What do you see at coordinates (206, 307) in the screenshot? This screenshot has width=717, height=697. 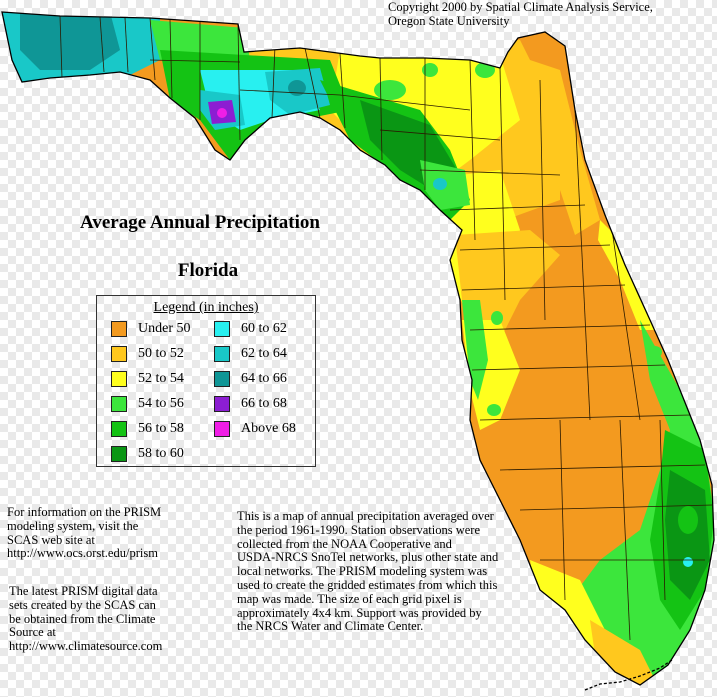 I see `legend-title: Legend (in inches)` at bounding box center [206, 307].